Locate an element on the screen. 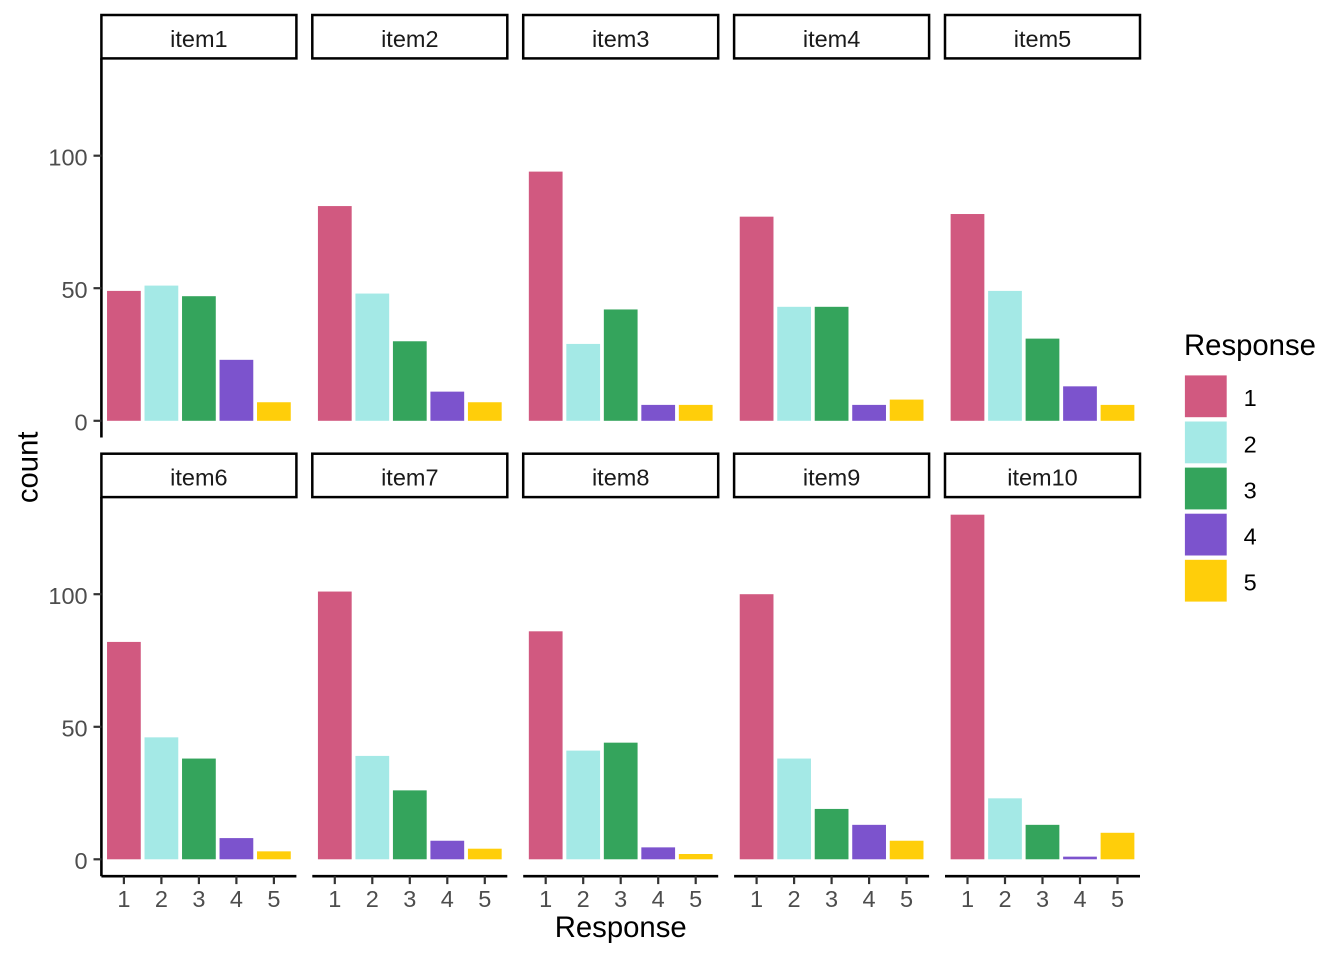  svg-text: item6 is located at coordinates (198, 478).